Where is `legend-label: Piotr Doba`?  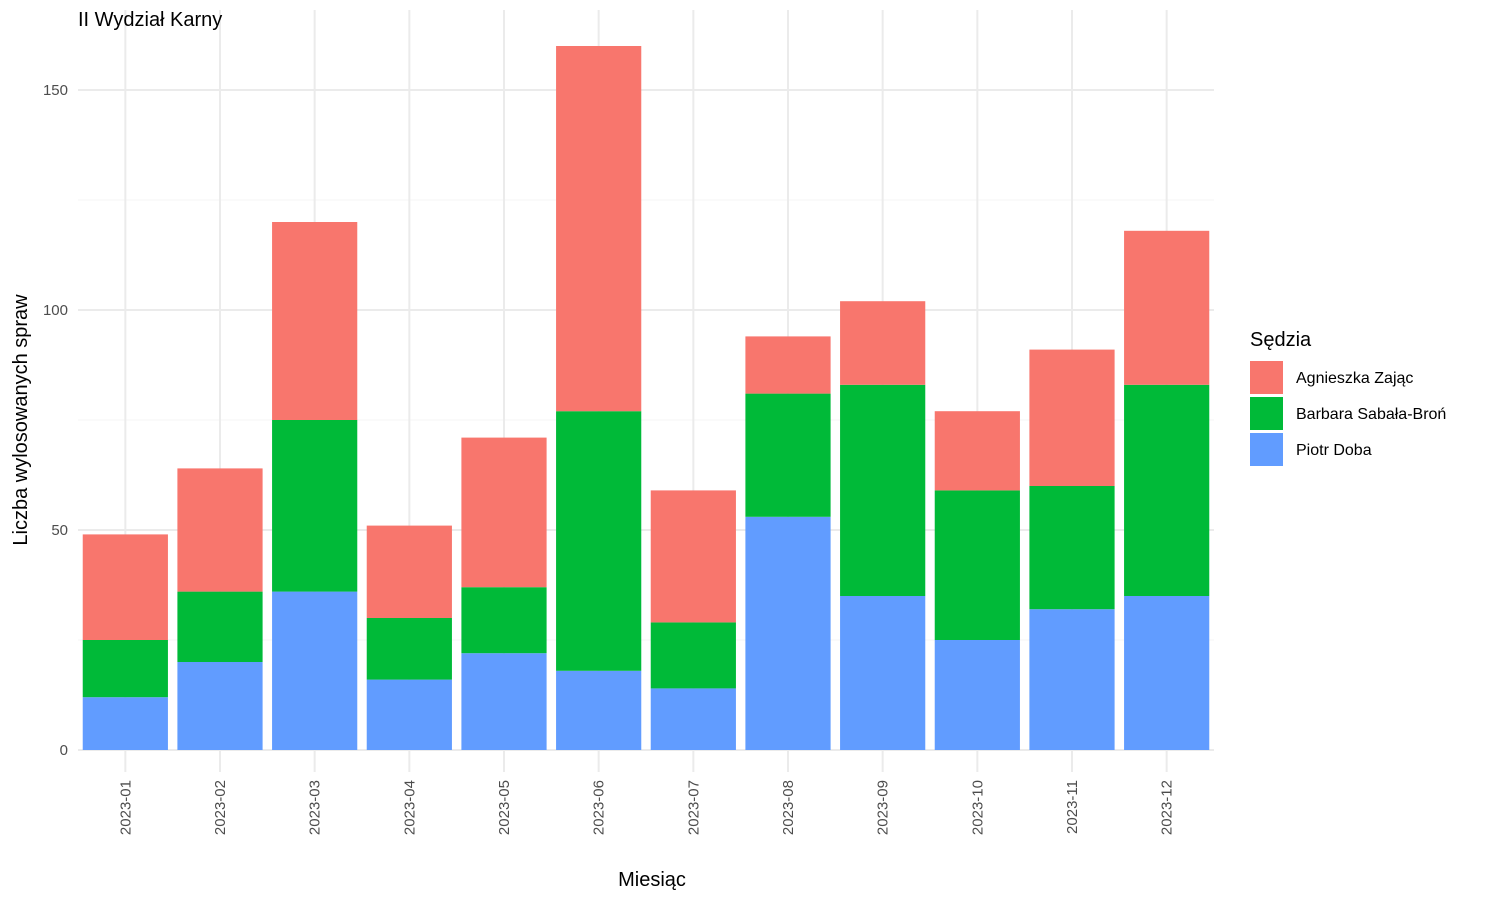 legend-label: Piotr Doba is located at coordinates (1334, 450).